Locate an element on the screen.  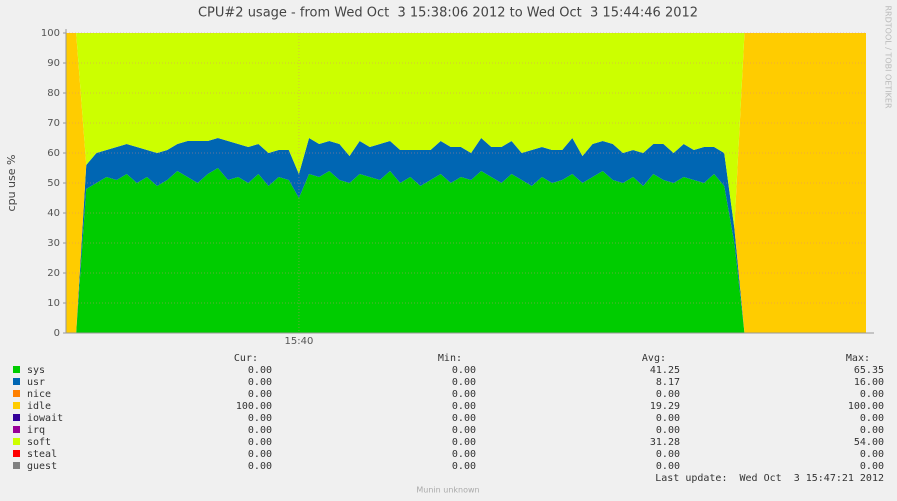
last-update: Last update: Wed Oct 3 15:47:21 2012 is located at coordinates (769, 478).